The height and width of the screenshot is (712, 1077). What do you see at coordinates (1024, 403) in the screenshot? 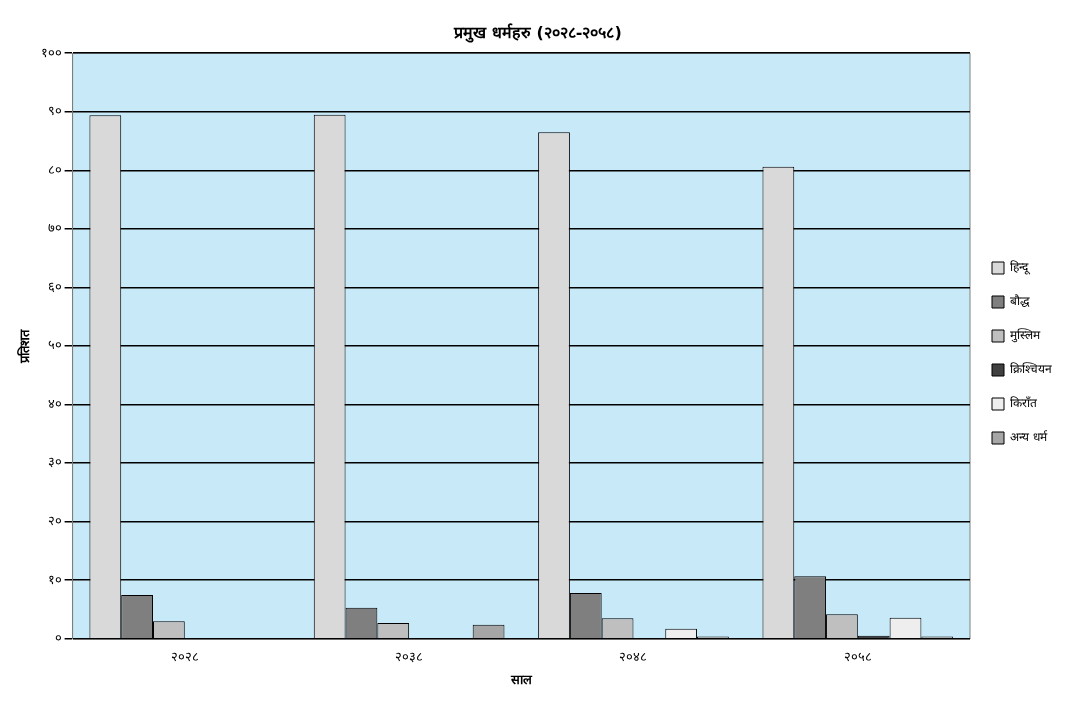
I see `legend-label: किराँत` at bounding box center [1024, 403].